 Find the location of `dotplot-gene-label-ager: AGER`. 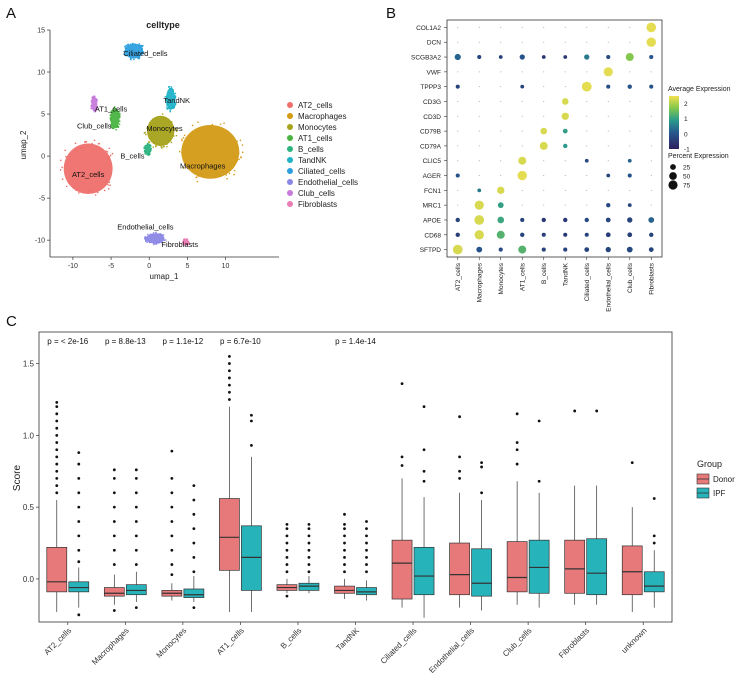

dotplot-gene-label-ager: AGER is located at coordinates (432, 176).